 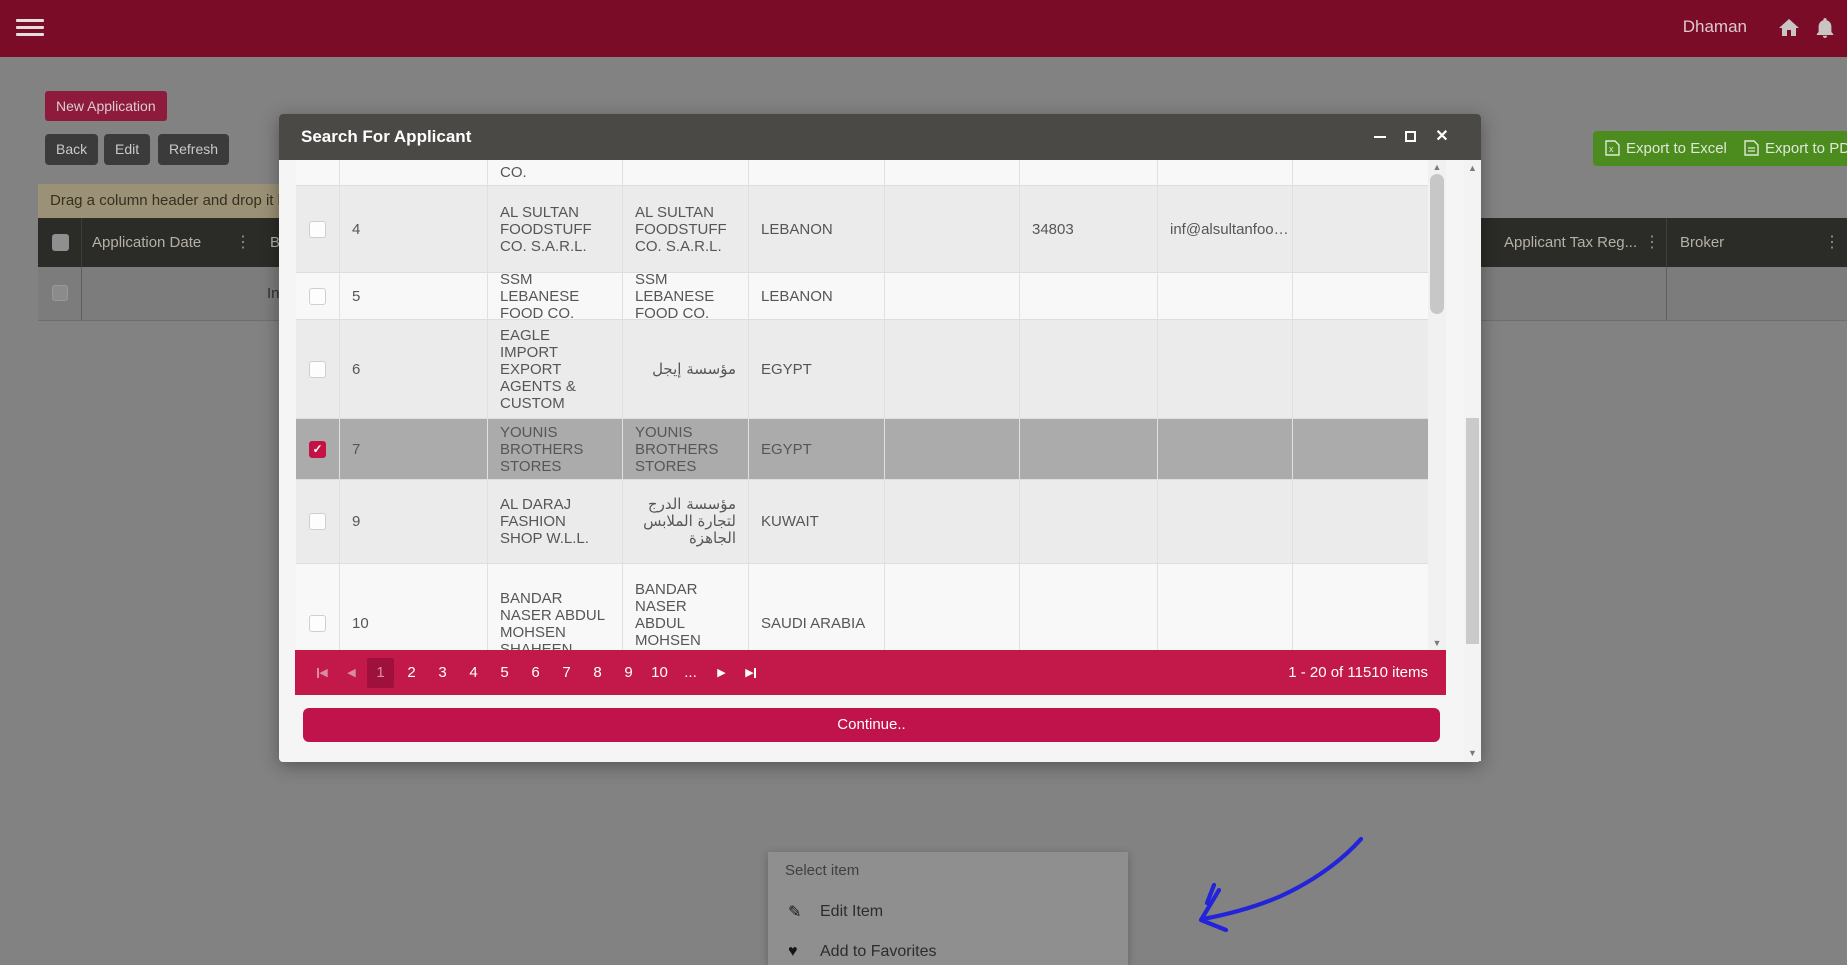 What do you see at coordinates (106, 106) in the screenshot?
I see `new-application-button: New Application` at bounding box center [106, 106].